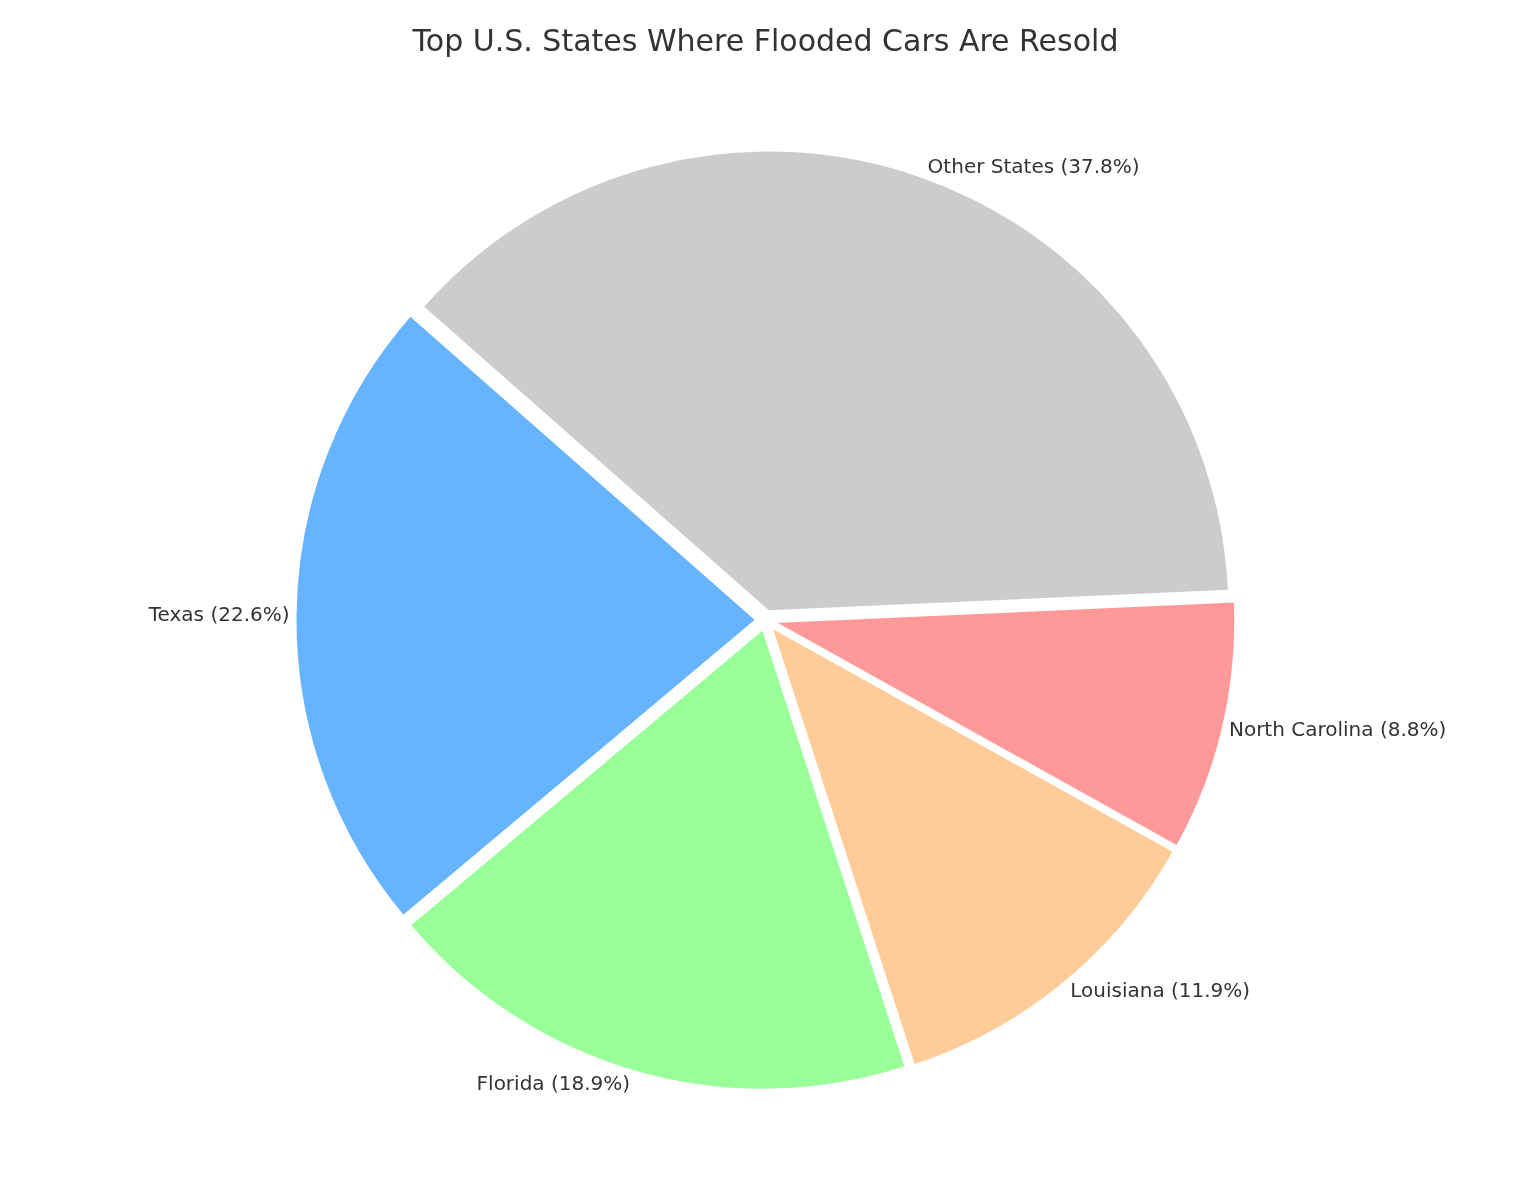  I want to click on slice-label: Other States (37.8%), so click(1033, 166).